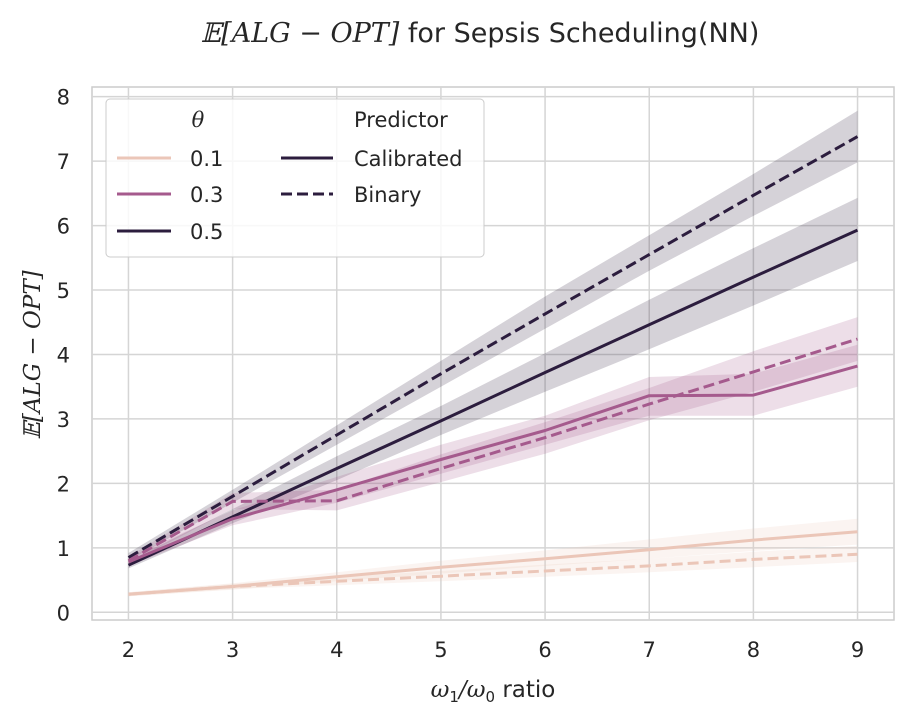  I want to click on x-tick-label: 4, so click(336, 650).